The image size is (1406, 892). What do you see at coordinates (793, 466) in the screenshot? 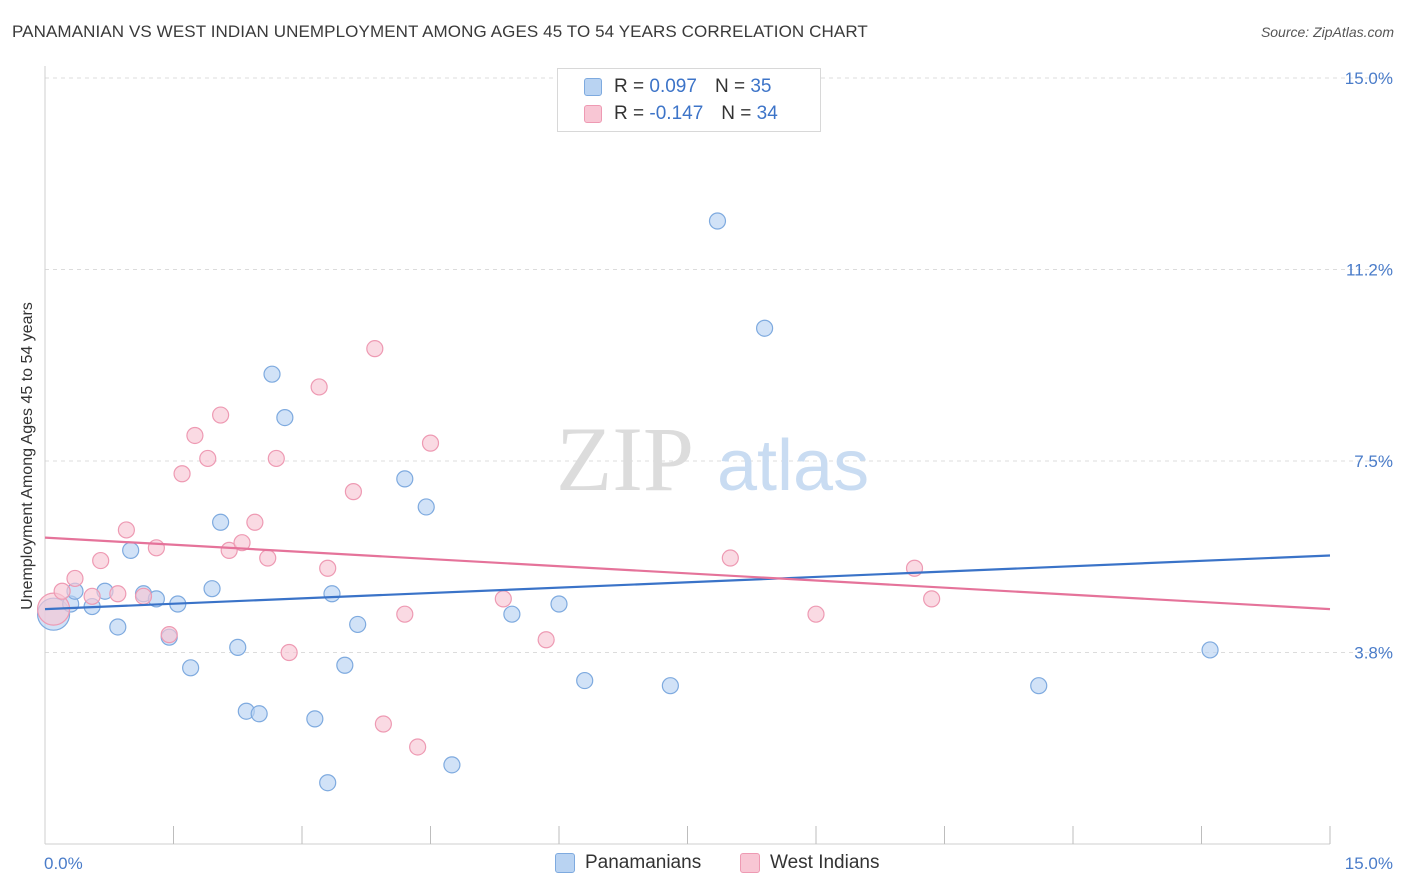
I see `watermark-atlas: atlas` at bounding box center [793, 466].